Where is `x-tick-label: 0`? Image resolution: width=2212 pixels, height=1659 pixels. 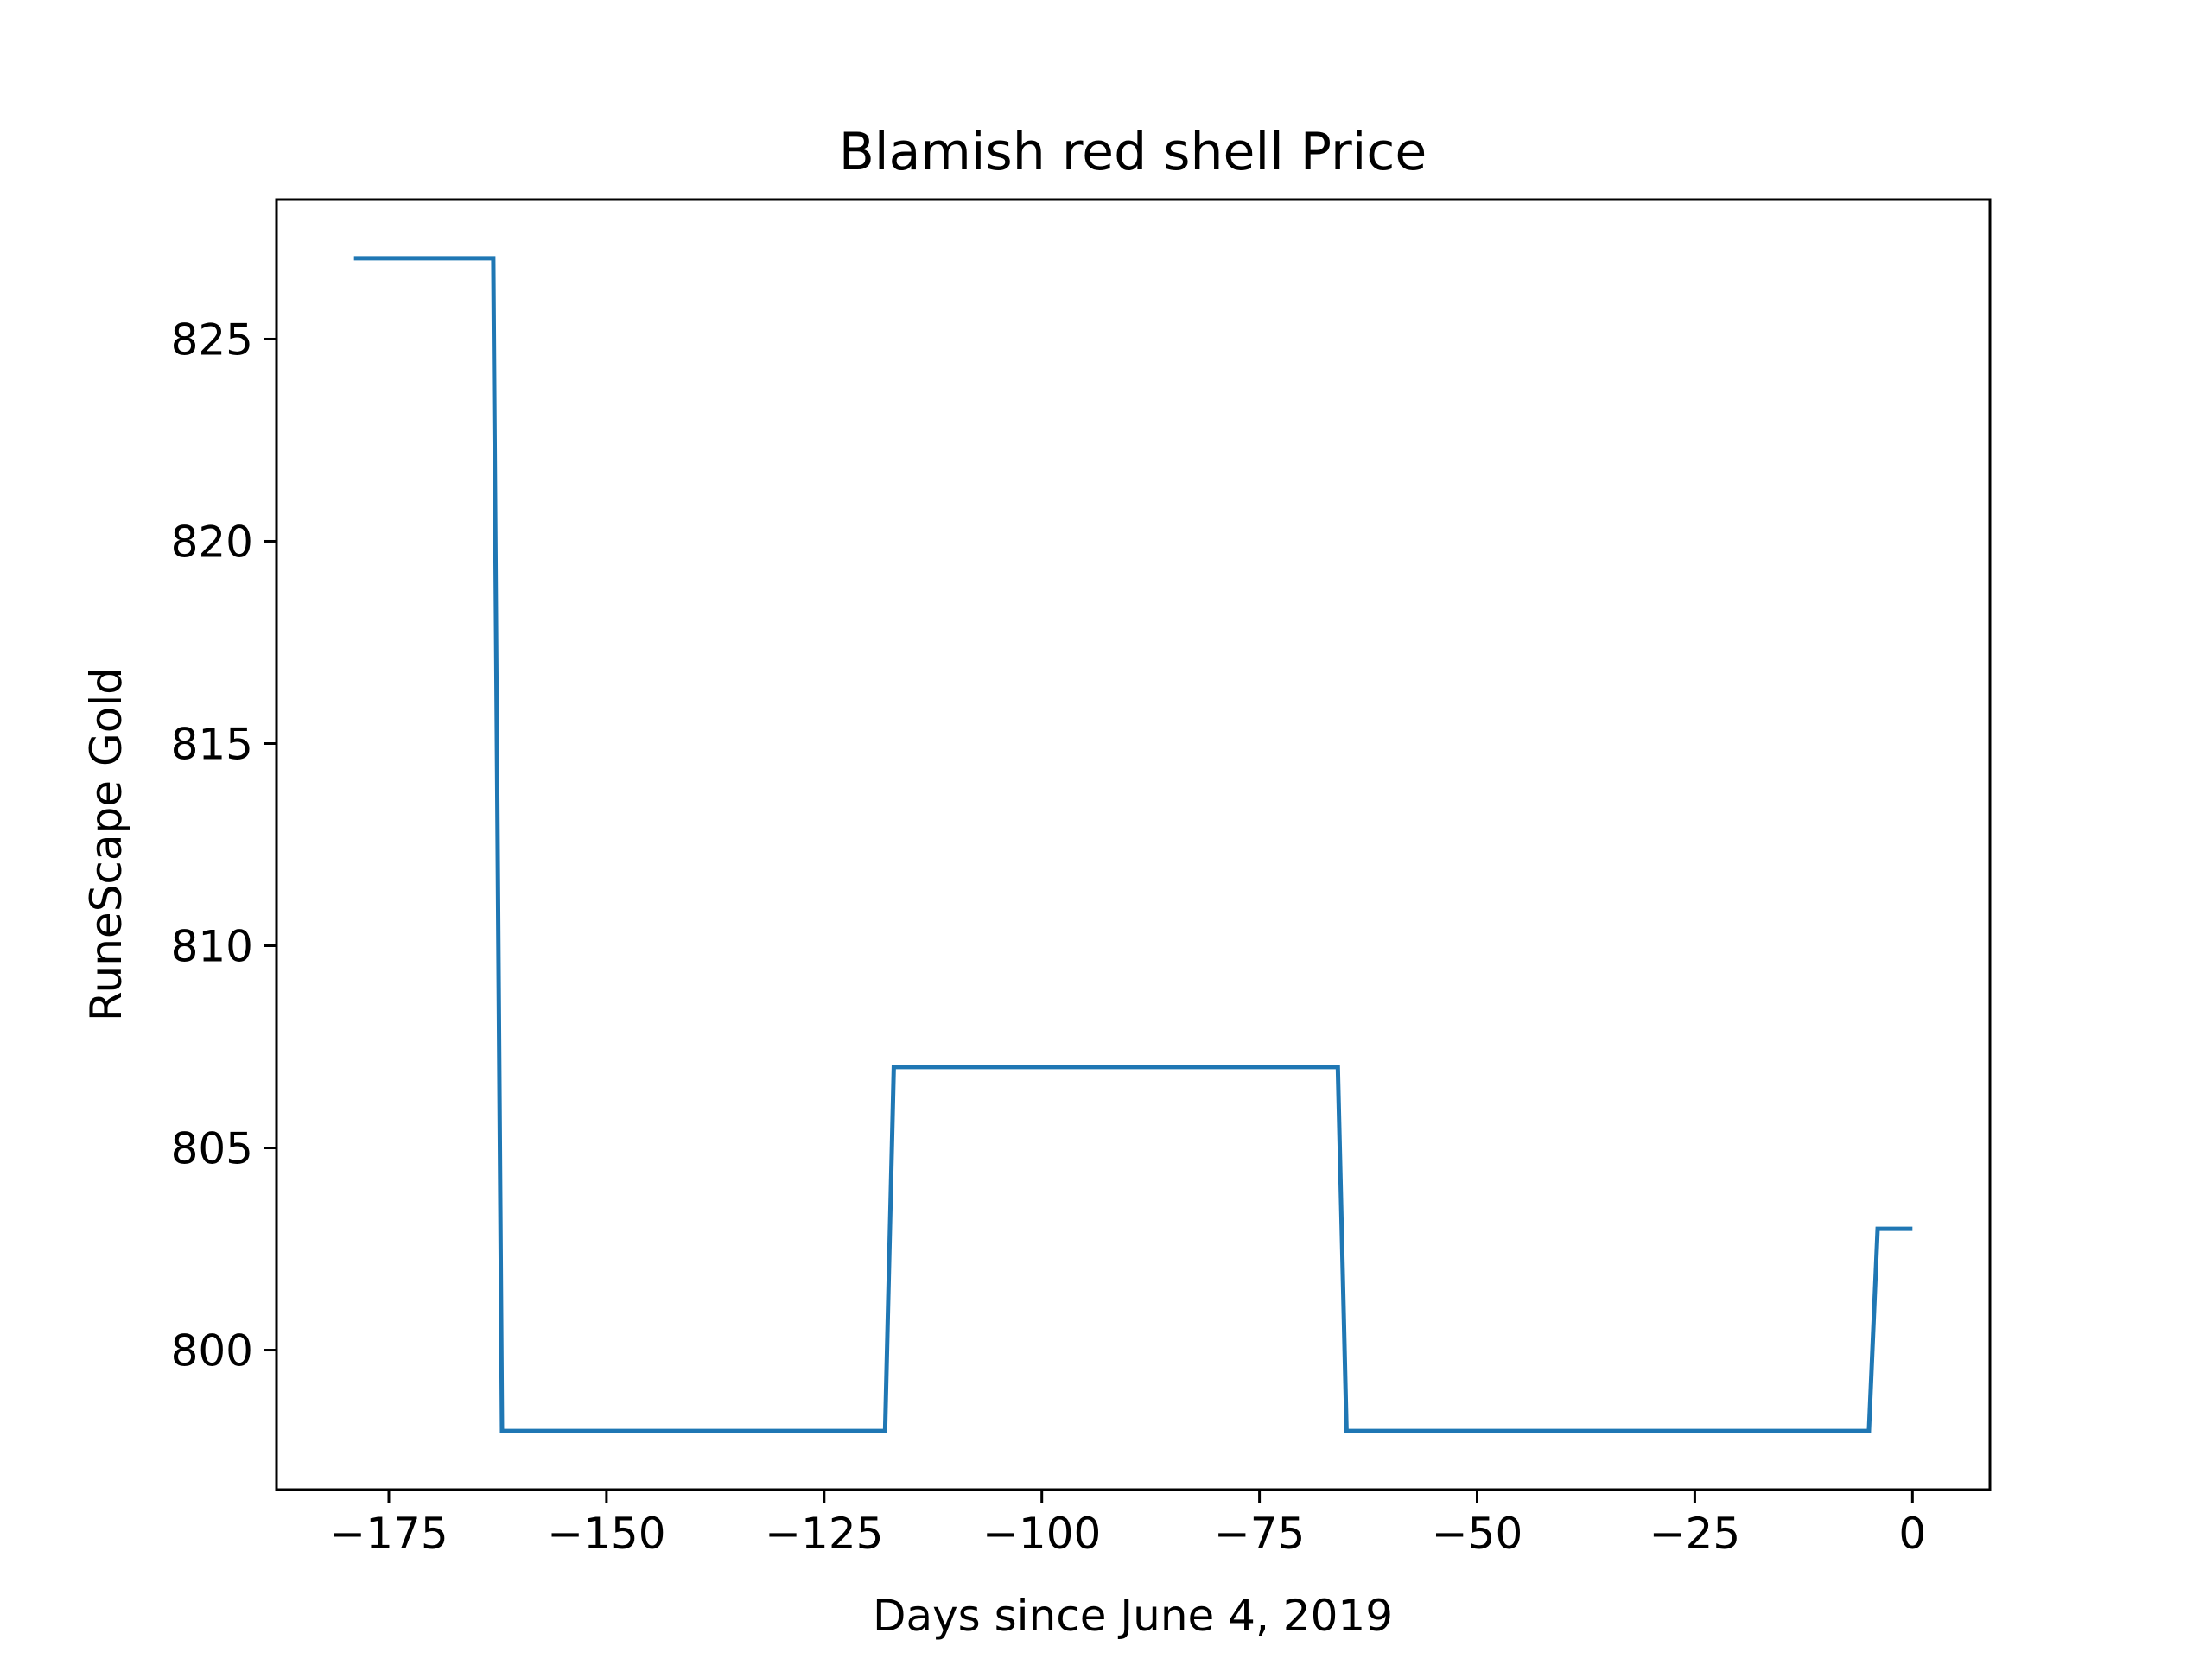 x-tick-label: 0 is located at coordinates (1912, 1534).